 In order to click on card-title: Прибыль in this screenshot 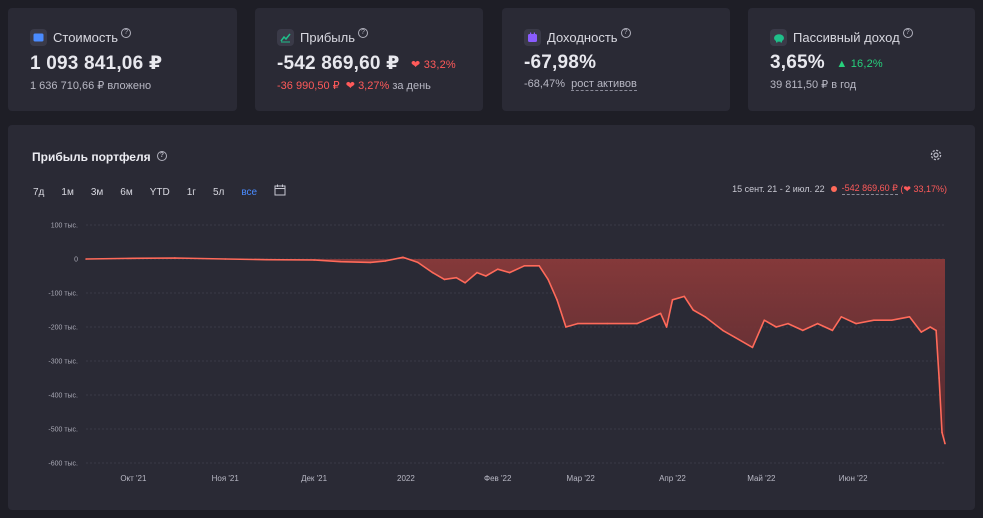, I will do `click(327, 37)`.